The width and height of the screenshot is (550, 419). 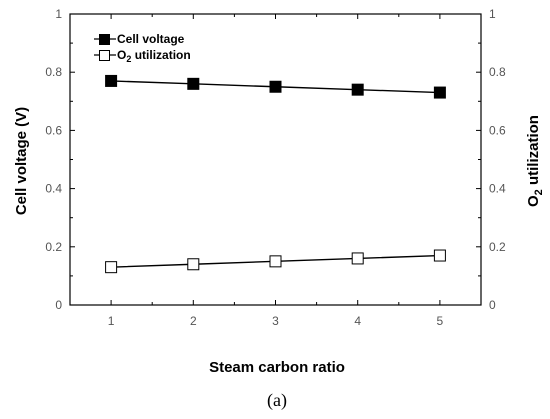 I want to click on y-tick-label-left: 1, so click(x=58, y=14).